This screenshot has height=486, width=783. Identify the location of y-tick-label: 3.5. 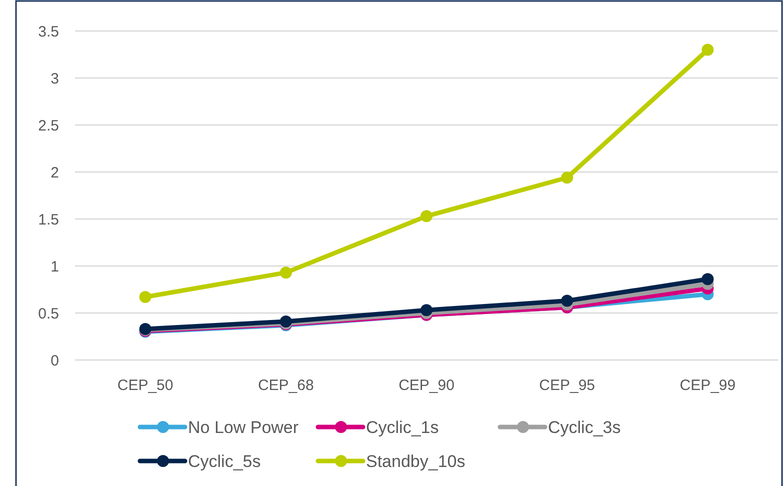
(48, 31).